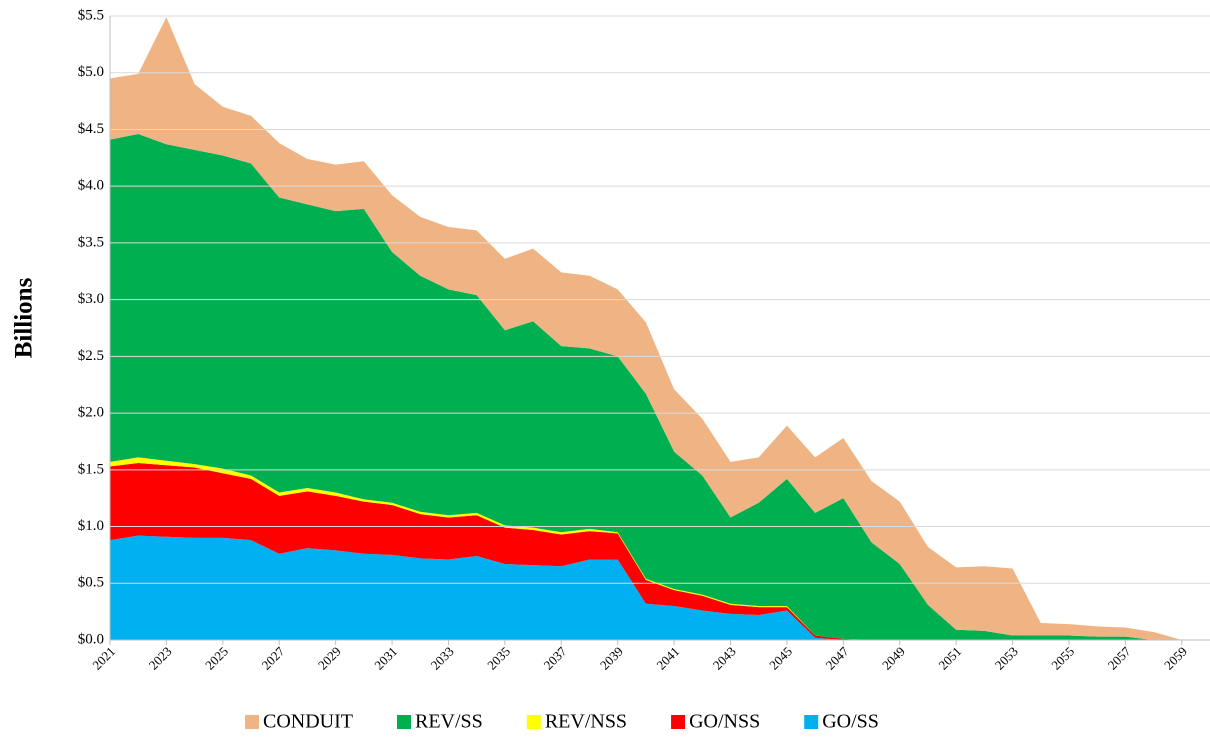 Image resolution: width=1210 pixels, height=738 pixels. Describe the element at coordinates (216, 658) in the screenshot. I see `x-tick-label: 2025` at that location.